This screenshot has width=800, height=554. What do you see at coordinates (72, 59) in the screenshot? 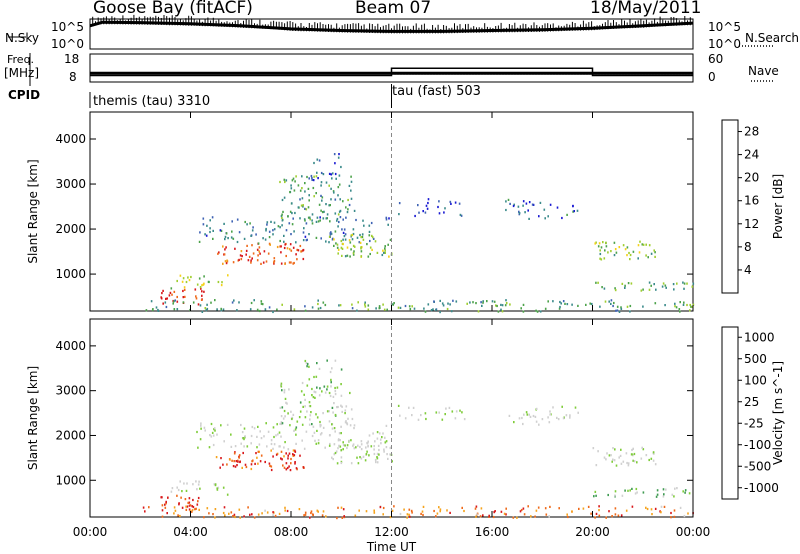
I see `freq-tick-top: 18` at bounding box center [72, 59].